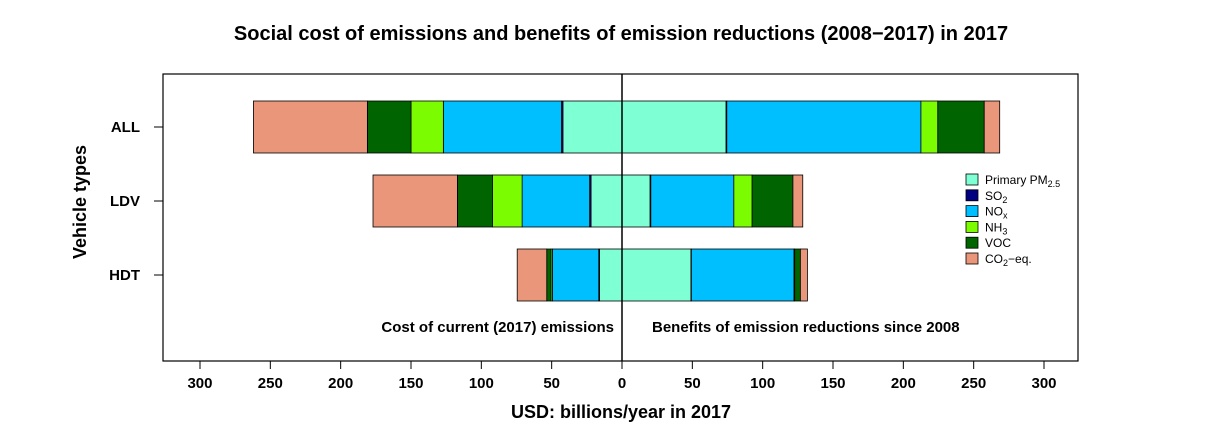 Image resolution: width=1206 pixels, height=431 pixels. Describe the element at coordinates (832, 383) in the screenshot. I see `x-tick-label-9: 150` at that location.